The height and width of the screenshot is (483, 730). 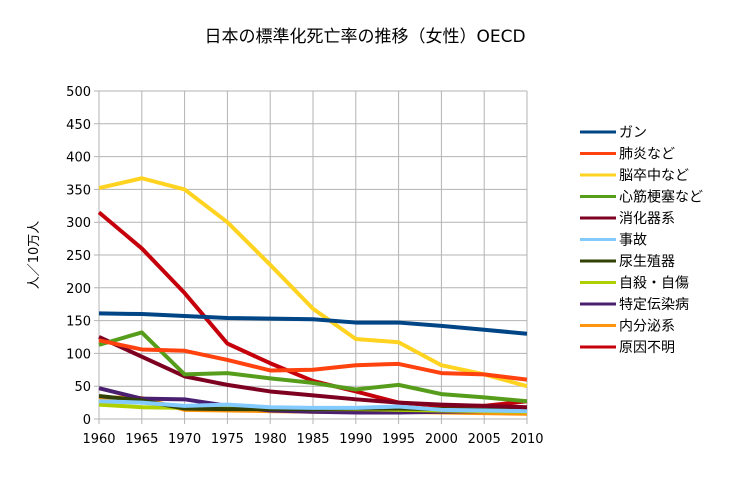 I want to click on y-axis-label: 人／10万人, so click(x=34, y=255).